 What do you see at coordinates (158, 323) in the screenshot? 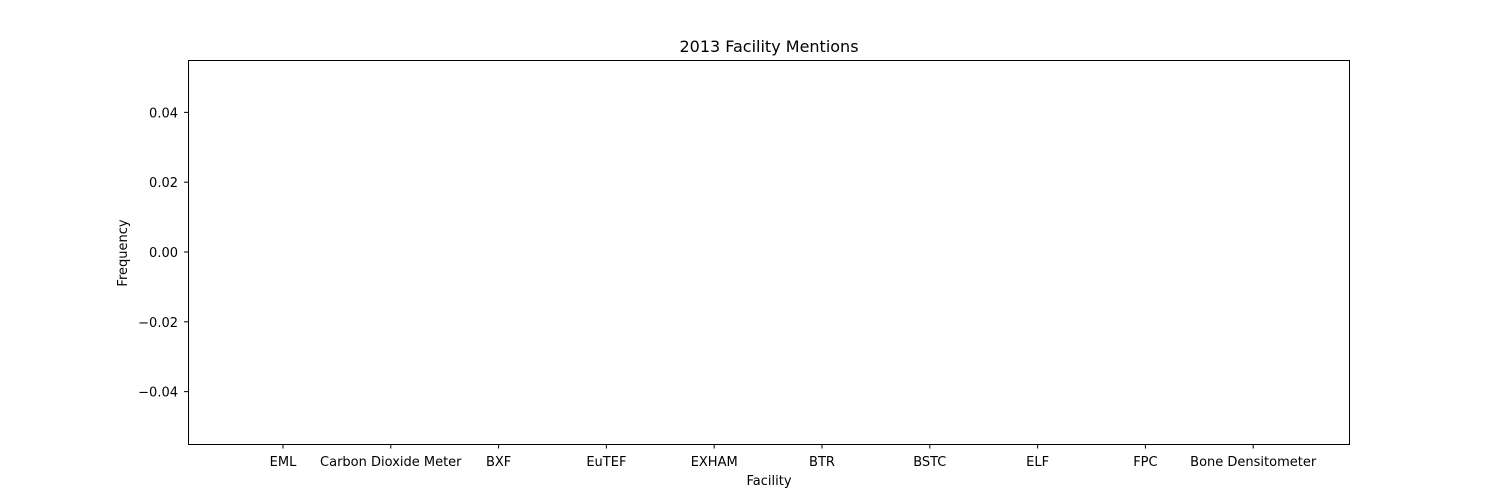
I see `y-tick-label: −0.02` at bounding box center [158, 323].